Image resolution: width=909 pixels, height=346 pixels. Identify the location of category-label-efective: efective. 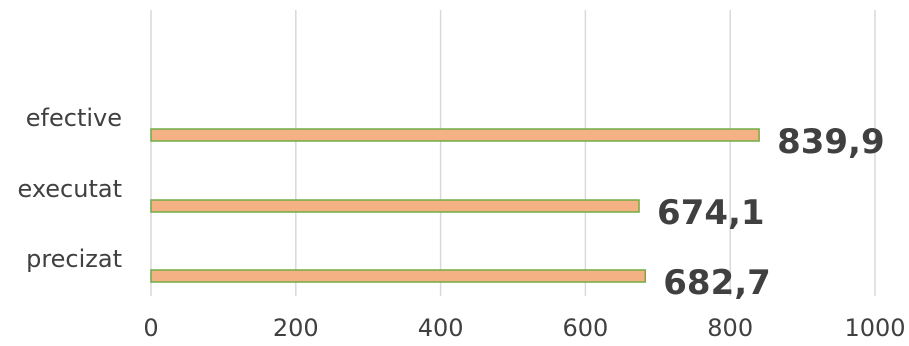
(74, 118).